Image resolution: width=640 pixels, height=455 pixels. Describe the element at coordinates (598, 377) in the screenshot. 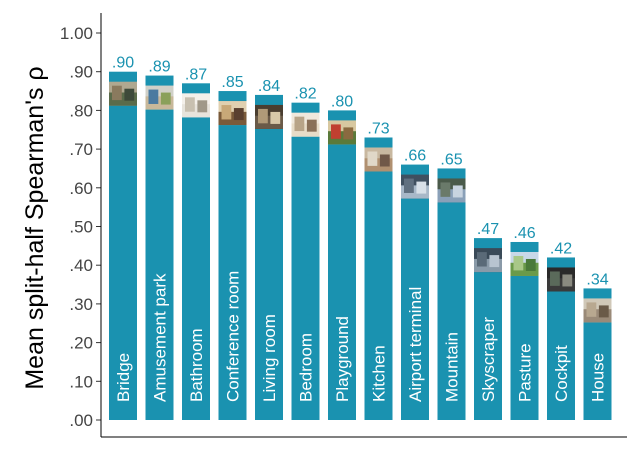

I see `category-label: House` at that location.